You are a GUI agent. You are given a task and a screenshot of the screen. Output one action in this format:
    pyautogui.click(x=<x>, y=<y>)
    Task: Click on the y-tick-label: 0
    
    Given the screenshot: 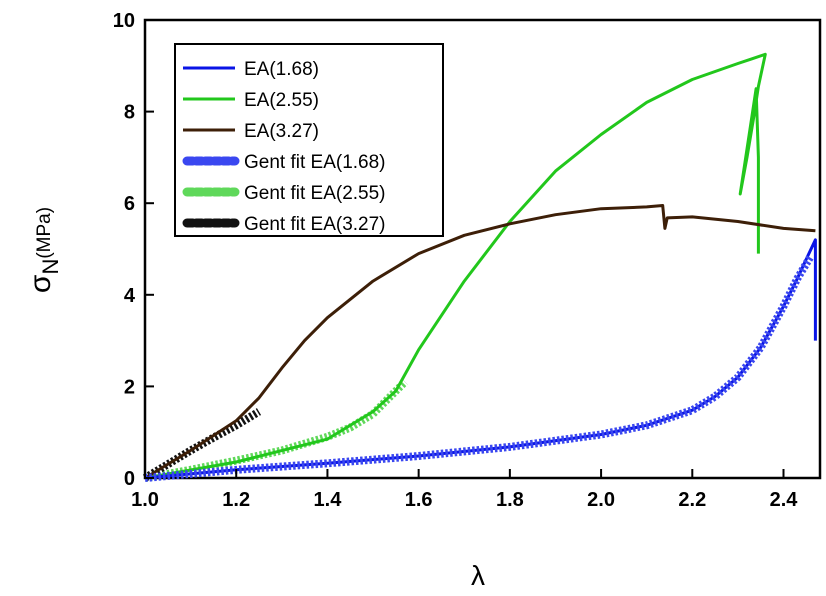 What is the action you would take?
    pyautogui.click(x=129, y=479)
    